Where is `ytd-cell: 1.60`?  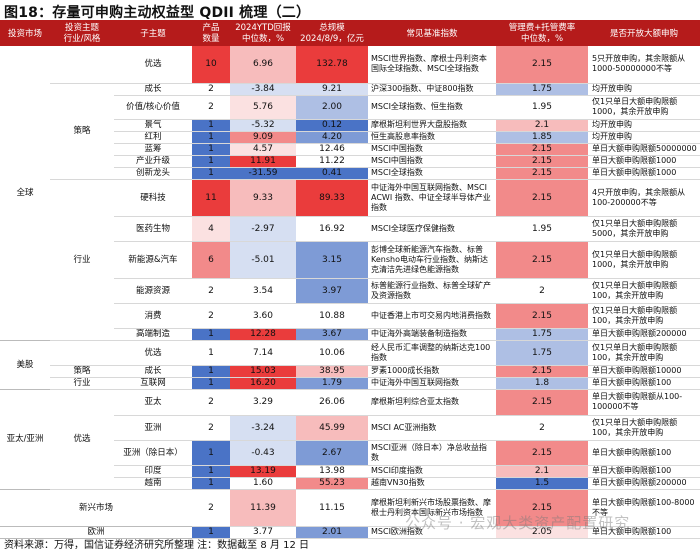
ytd-cell: 1.60 is located at coordinates (263, 483).